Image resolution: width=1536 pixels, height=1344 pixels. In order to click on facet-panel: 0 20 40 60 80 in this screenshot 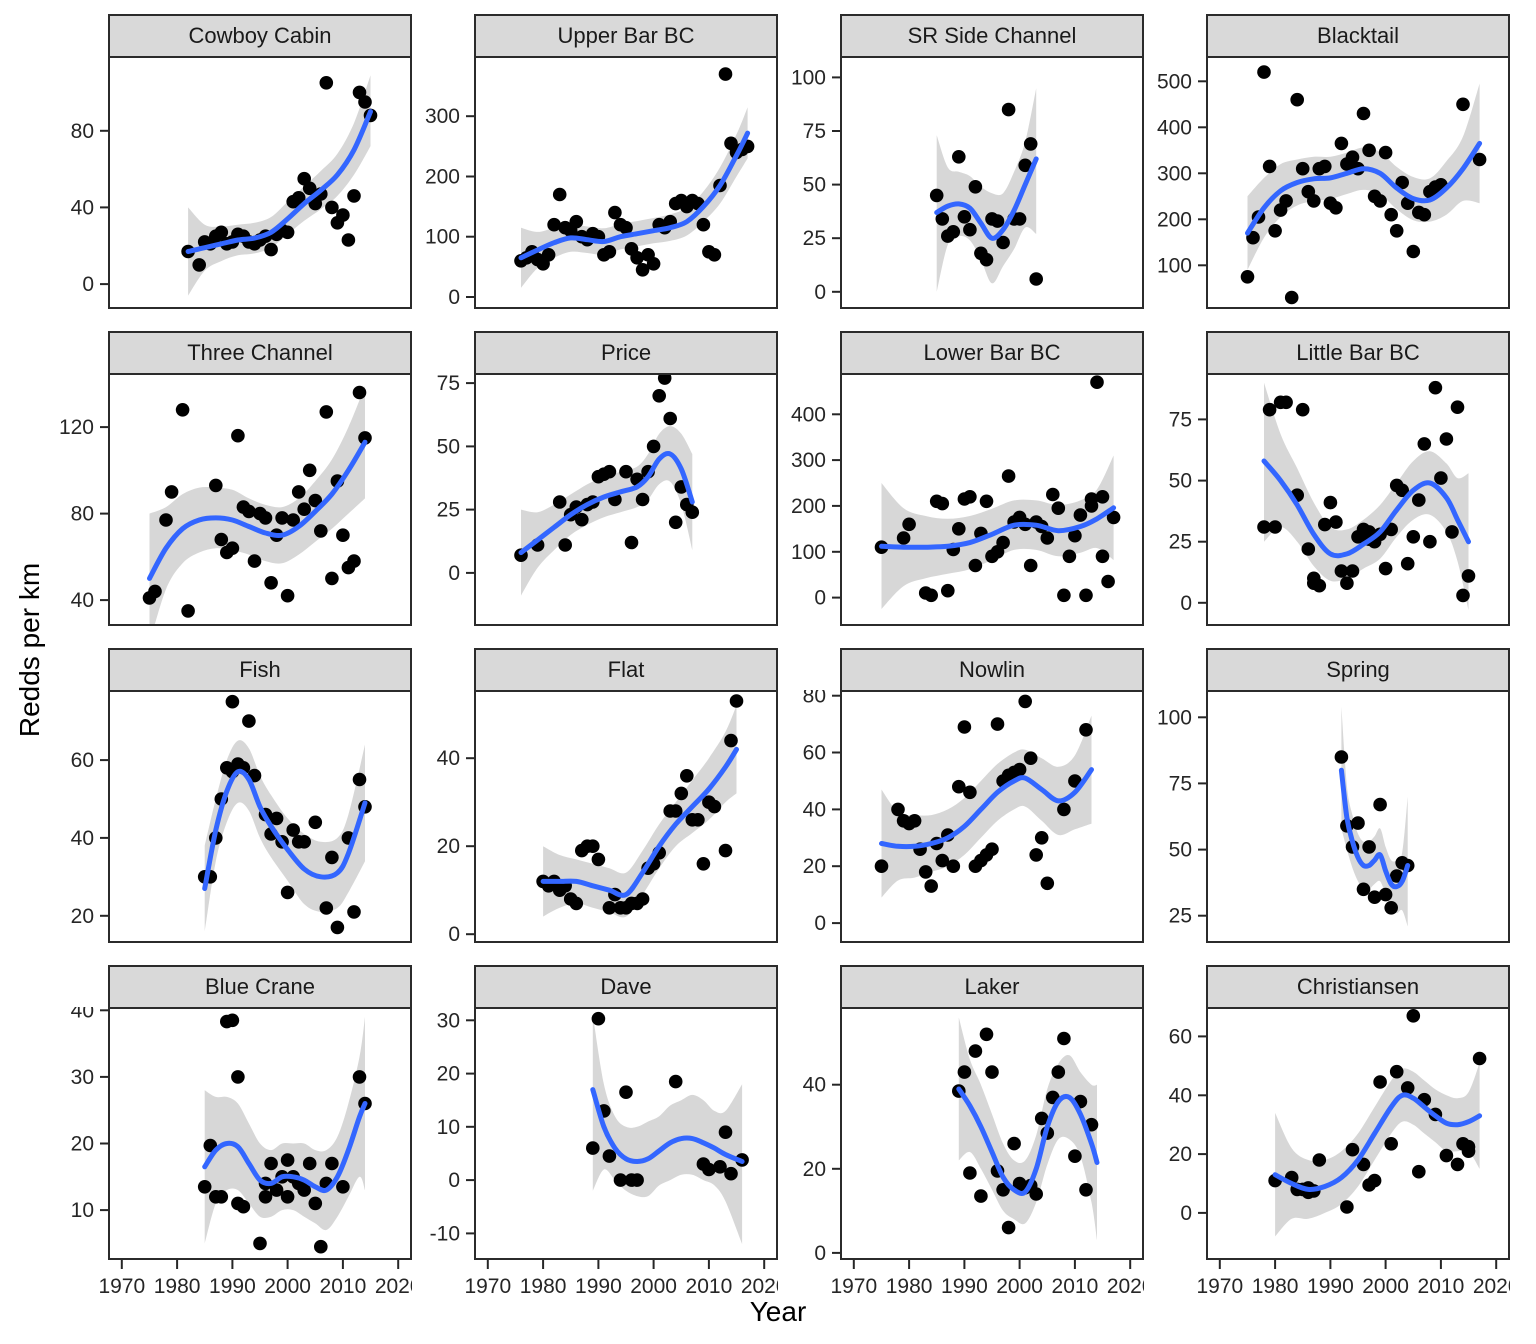, I will do `click(973, 816)`.